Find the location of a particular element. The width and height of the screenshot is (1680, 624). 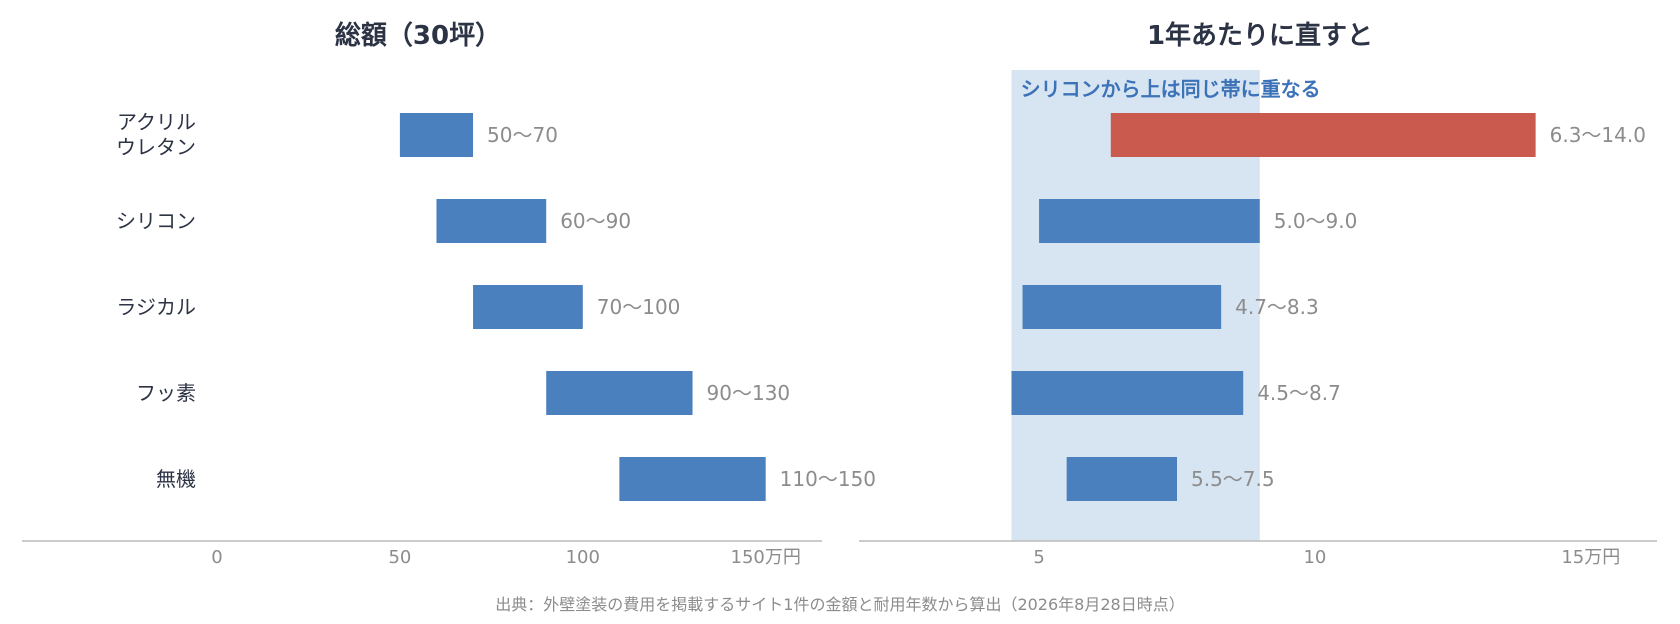

category-label: シリコン is located at coordinates (156, 221).